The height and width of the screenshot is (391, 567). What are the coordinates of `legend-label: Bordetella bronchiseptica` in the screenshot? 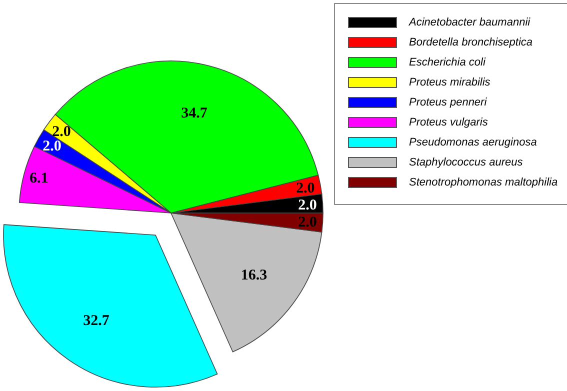 It's located at (471, 42).